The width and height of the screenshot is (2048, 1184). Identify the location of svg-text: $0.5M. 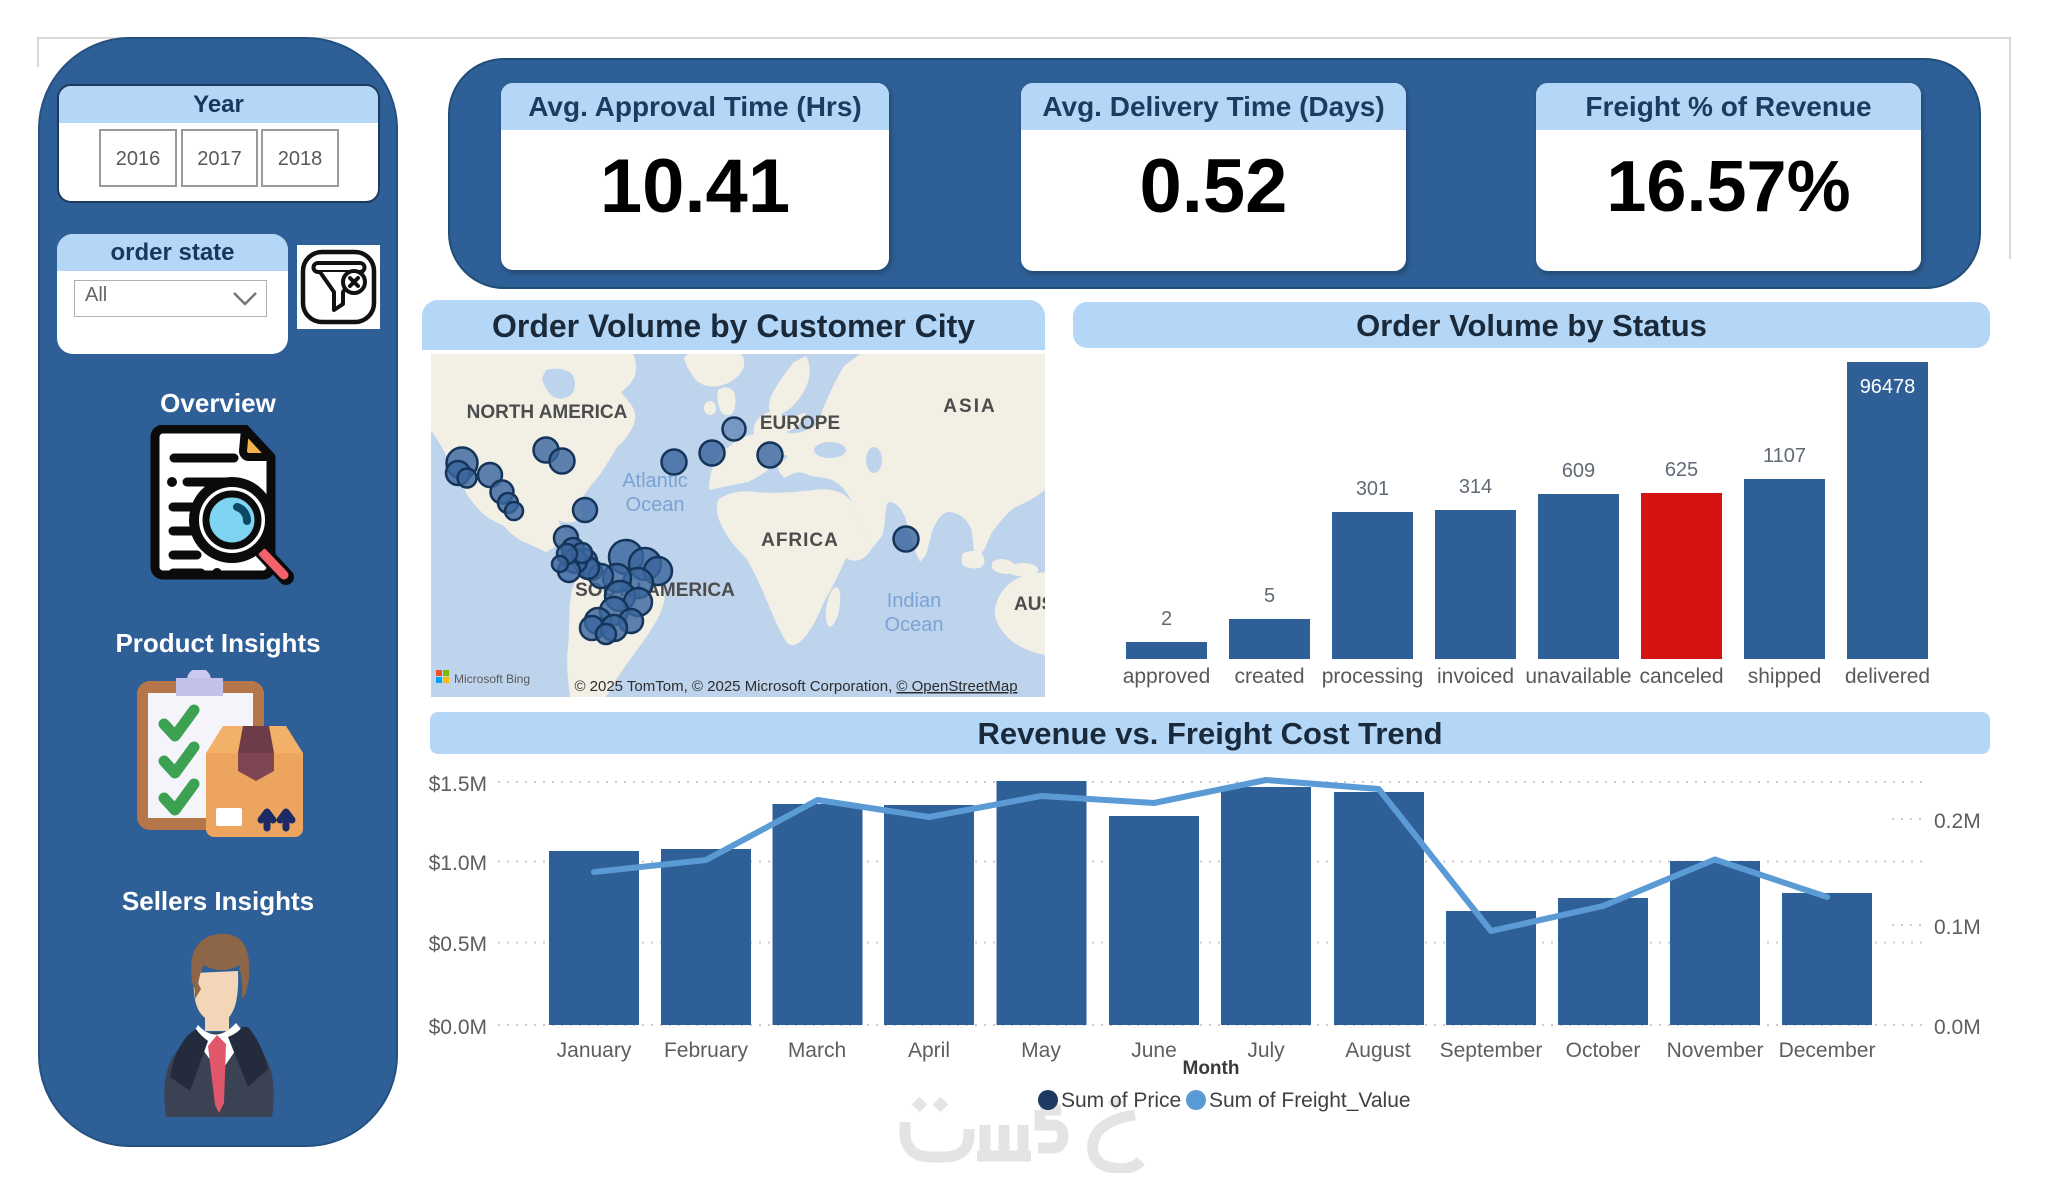
(458, 944).